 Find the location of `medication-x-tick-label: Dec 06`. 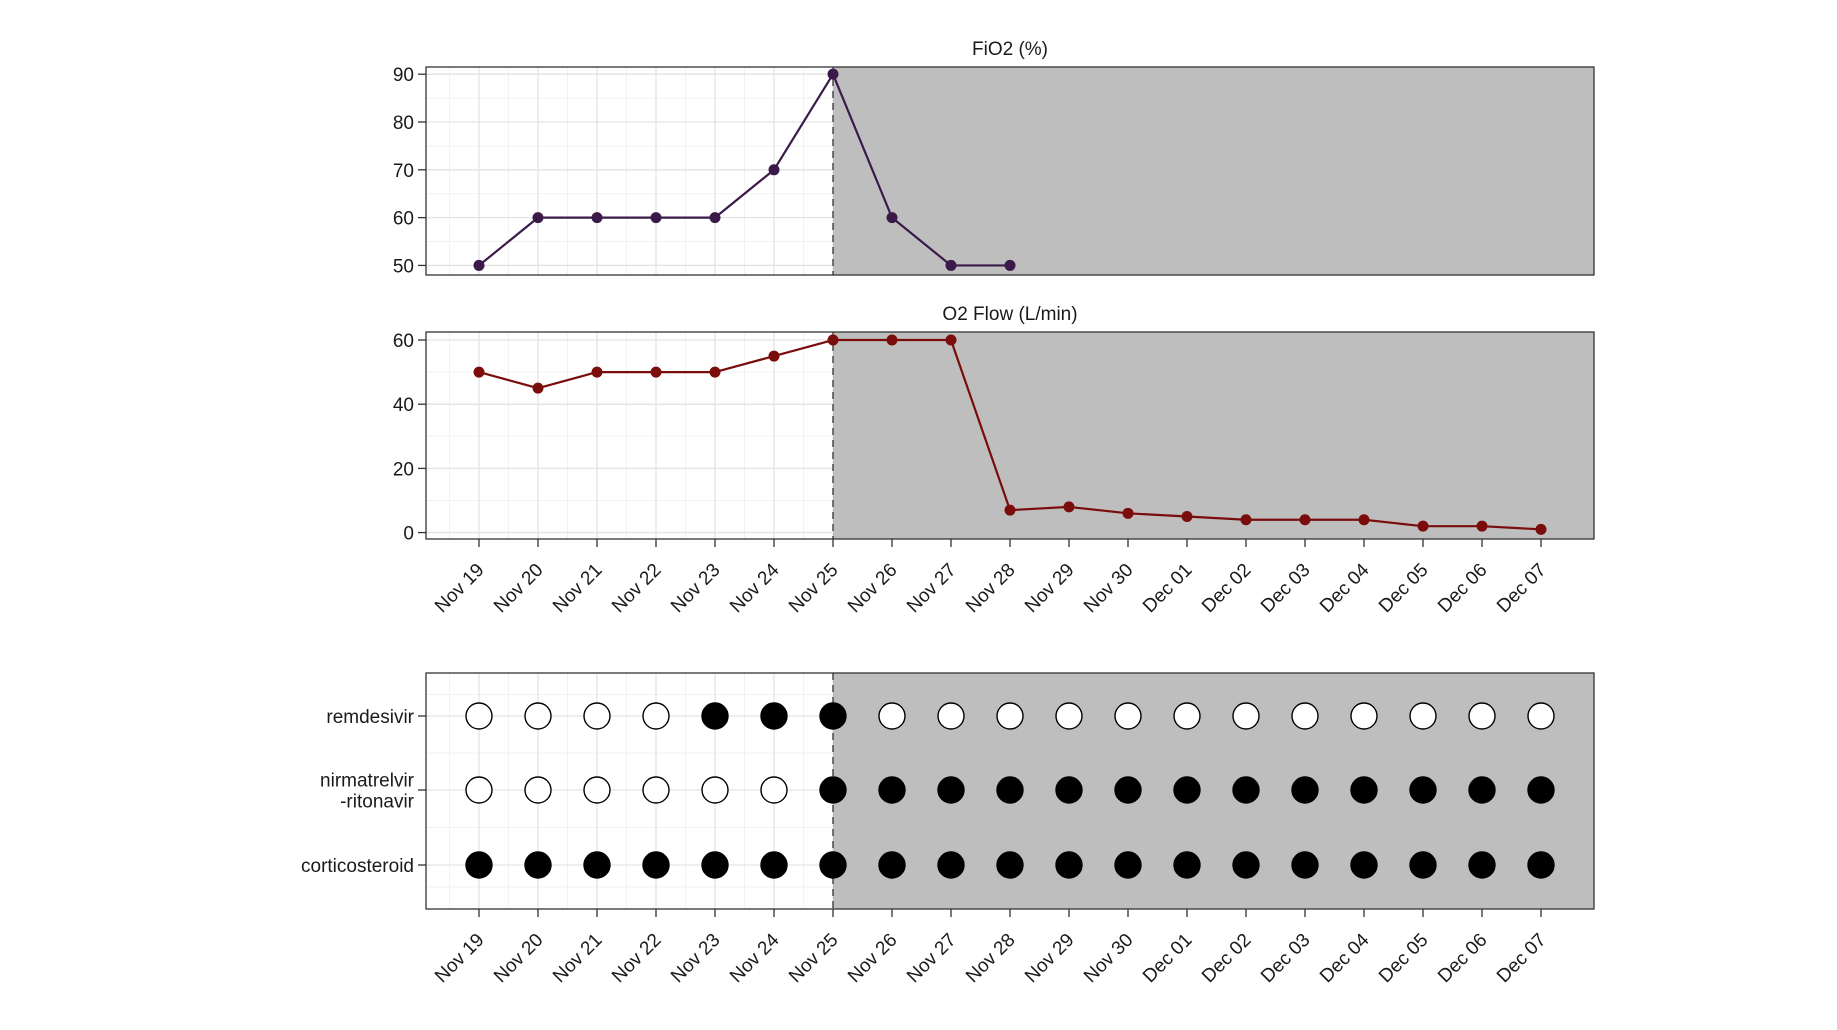

medication-x-tick-label: Dec 06 is located at coordinates (1462, 958).